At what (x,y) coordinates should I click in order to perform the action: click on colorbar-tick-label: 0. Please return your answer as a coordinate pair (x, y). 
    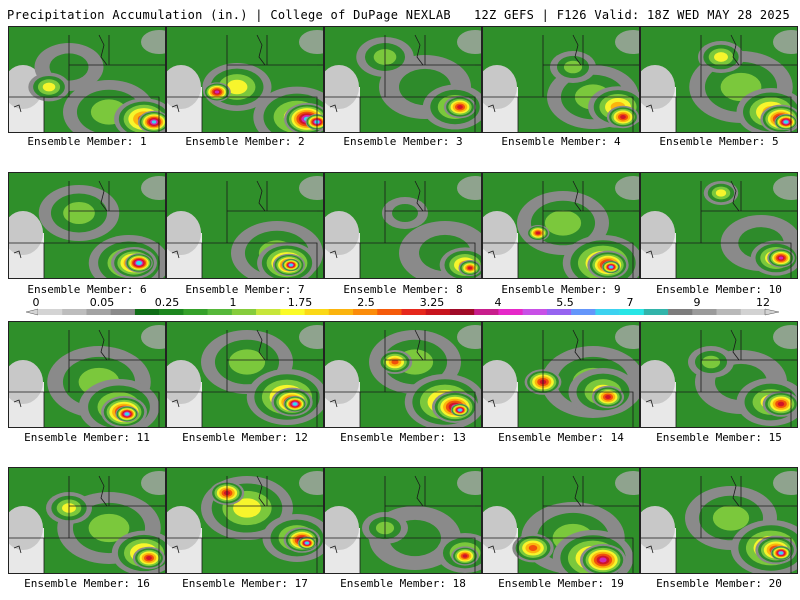
    Looking at the image, I should click on (36, 302).